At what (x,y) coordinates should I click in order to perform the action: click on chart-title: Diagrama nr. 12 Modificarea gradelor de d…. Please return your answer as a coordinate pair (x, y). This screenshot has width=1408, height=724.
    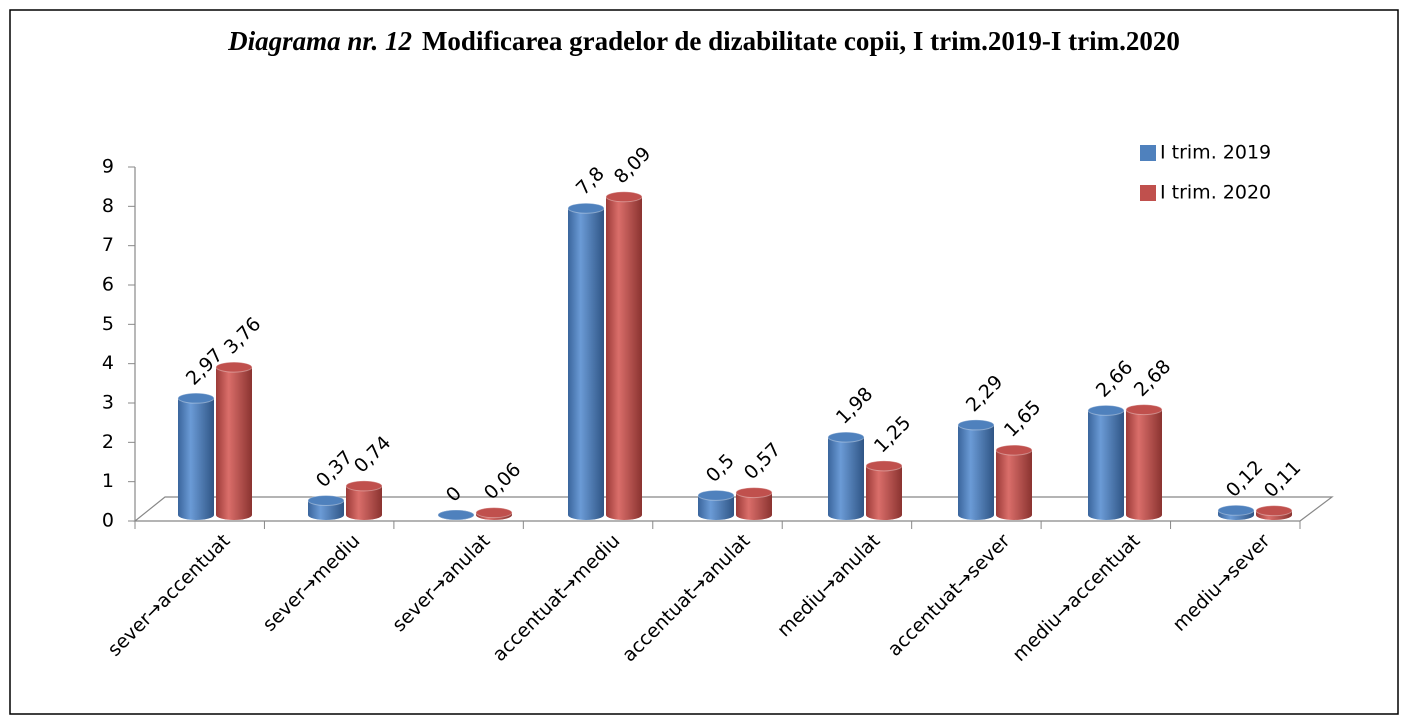
    Looking at the image, I should click on (704, 41).